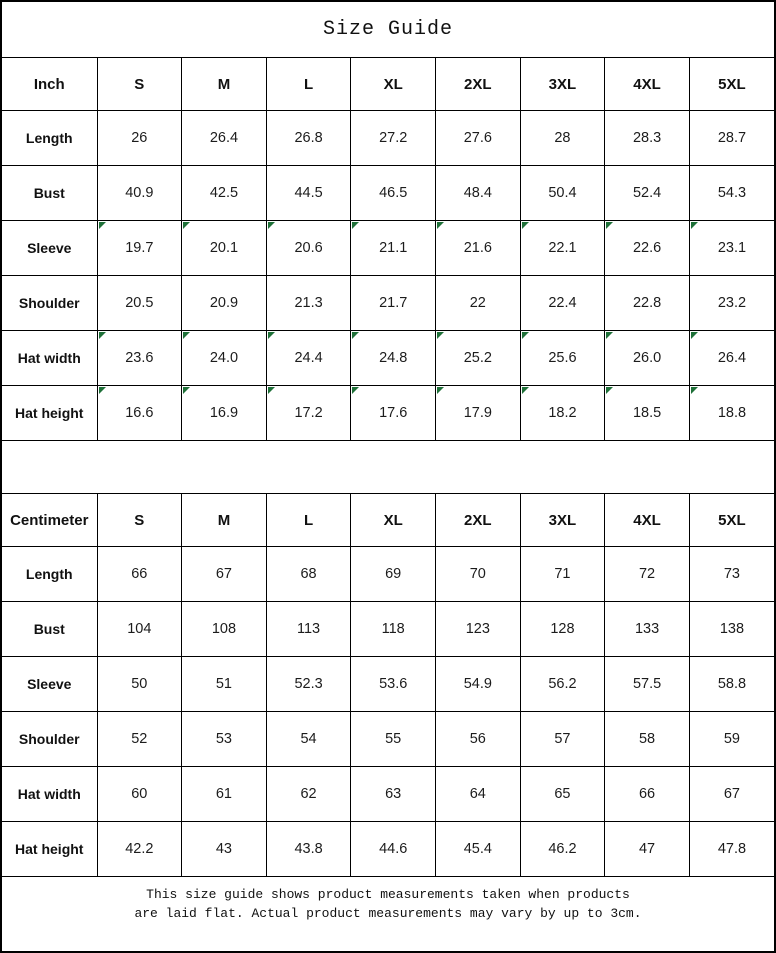 This screenshot has width=776, height=953. Describe the element at coordinates (562, 248) in the screenshot. I see `size-value: 22.1` at that location.